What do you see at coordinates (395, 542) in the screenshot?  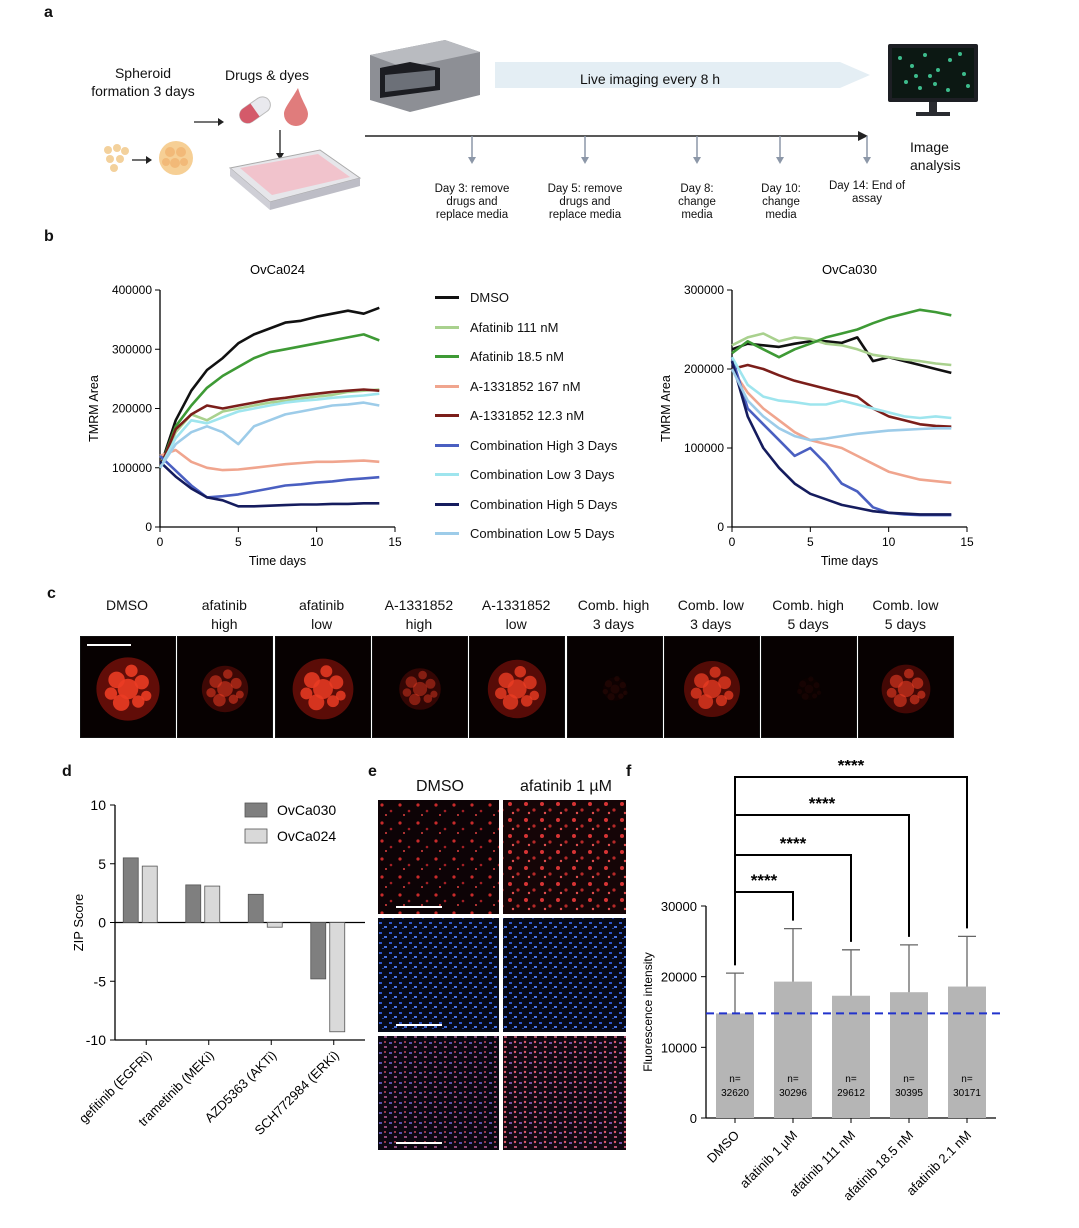 I see `x-tick-label: 15` at bounding box center [395, 542].